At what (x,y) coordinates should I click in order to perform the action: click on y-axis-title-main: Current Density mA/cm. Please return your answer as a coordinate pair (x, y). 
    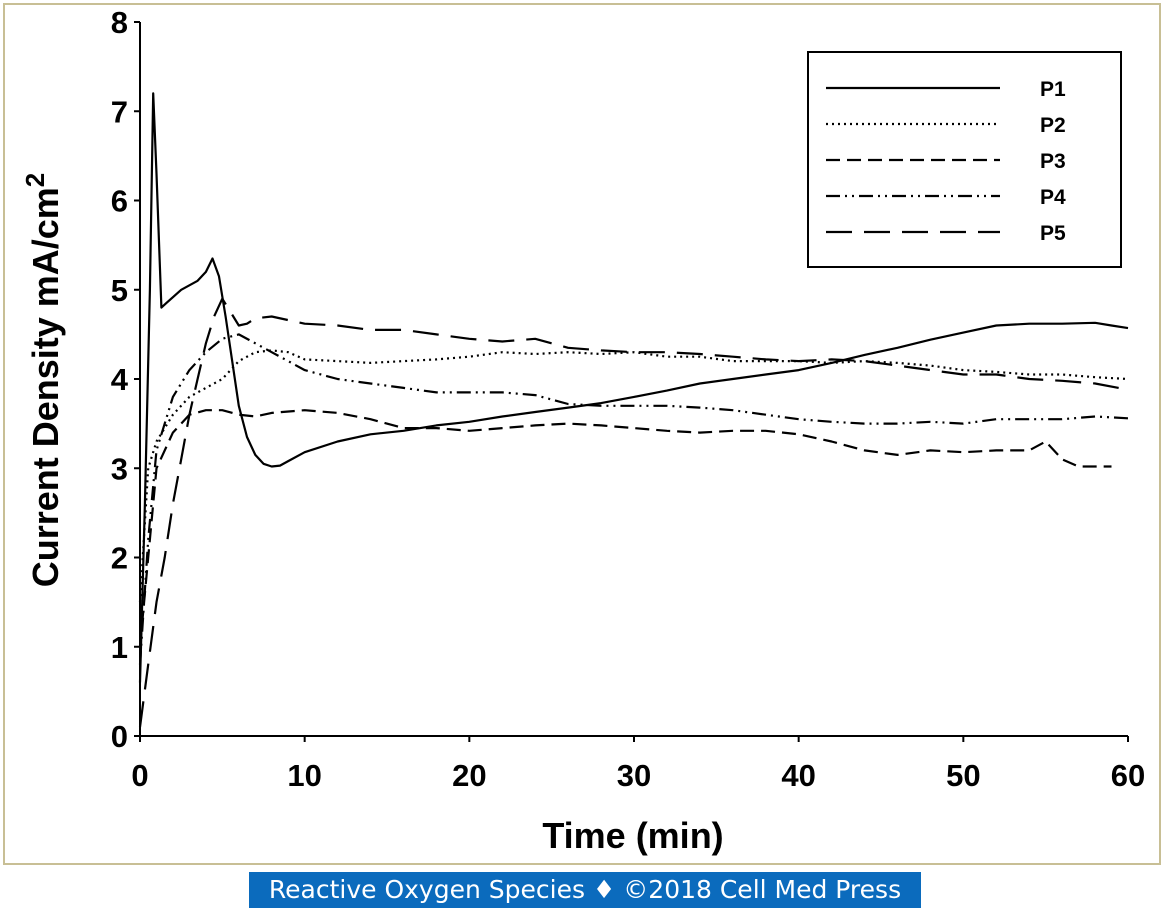
    Looking at the image, I should click on (45, 387).